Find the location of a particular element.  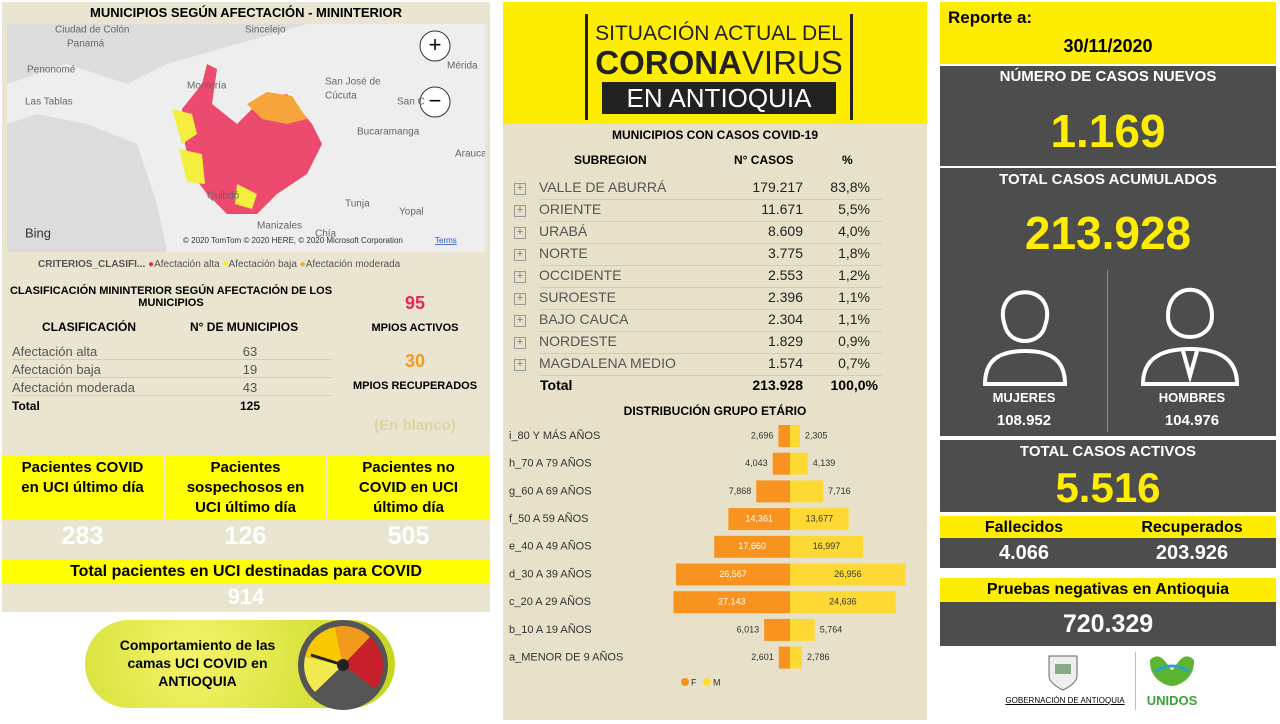

case-count: 1.574 is located at coordinates (785, 363).